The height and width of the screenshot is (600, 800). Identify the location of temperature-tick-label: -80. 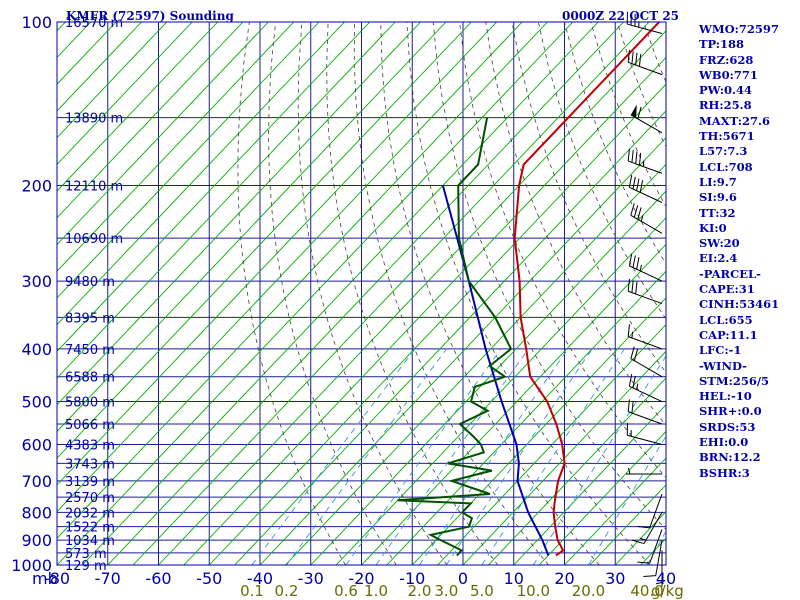
(57, 578).